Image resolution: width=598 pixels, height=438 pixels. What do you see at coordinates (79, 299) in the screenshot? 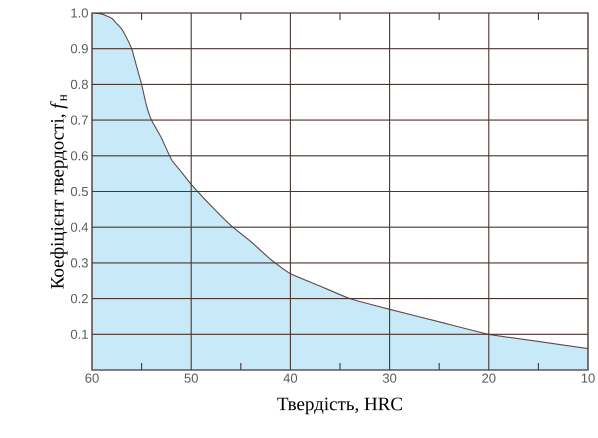
I see `y-tick-label: 0.2` at bounding box center [79, 299].